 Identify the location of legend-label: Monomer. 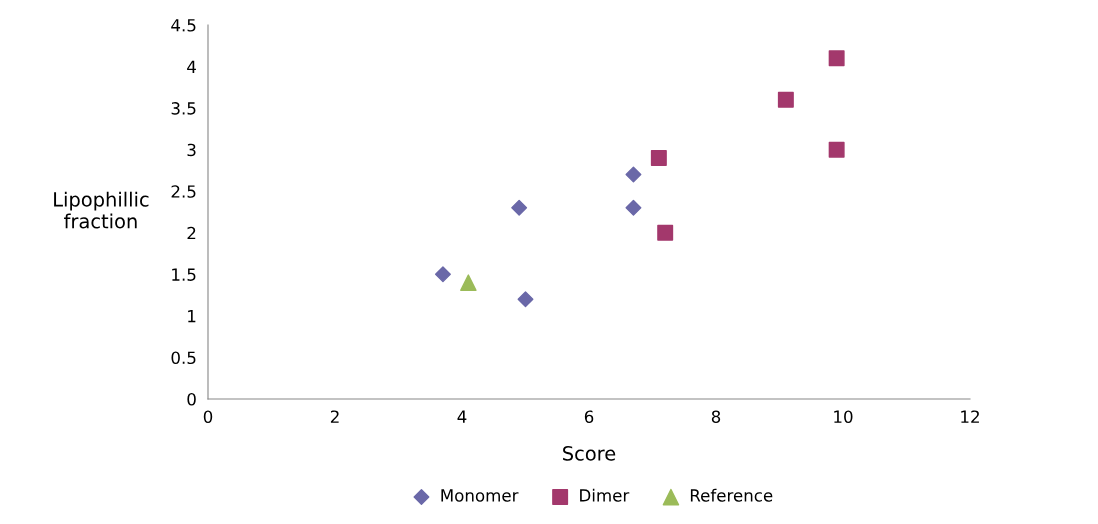
(480, 495).